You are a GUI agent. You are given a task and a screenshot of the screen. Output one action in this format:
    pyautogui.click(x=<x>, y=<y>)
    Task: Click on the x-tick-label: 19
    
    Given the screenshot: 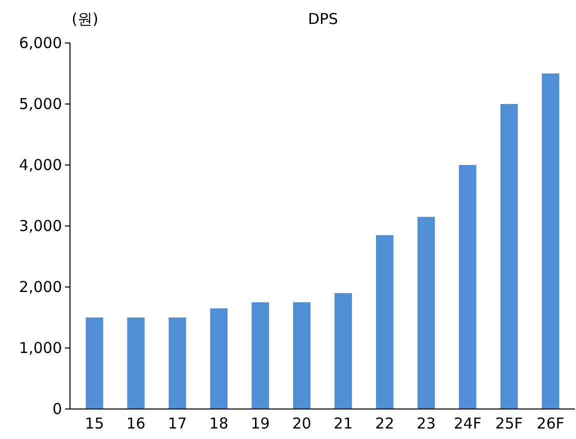 What is the action you would take?
    pyautogui.click(x=260, y=423)
    